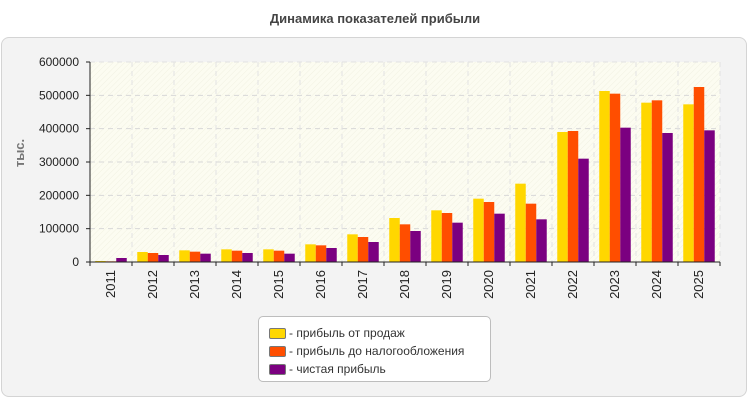 The width and height of the screenshot is (750, 400). What do you see at coordinates (614, 284) in the screenshot?
I see `x-tick-label: 2023` at bounding box center [614, 284].